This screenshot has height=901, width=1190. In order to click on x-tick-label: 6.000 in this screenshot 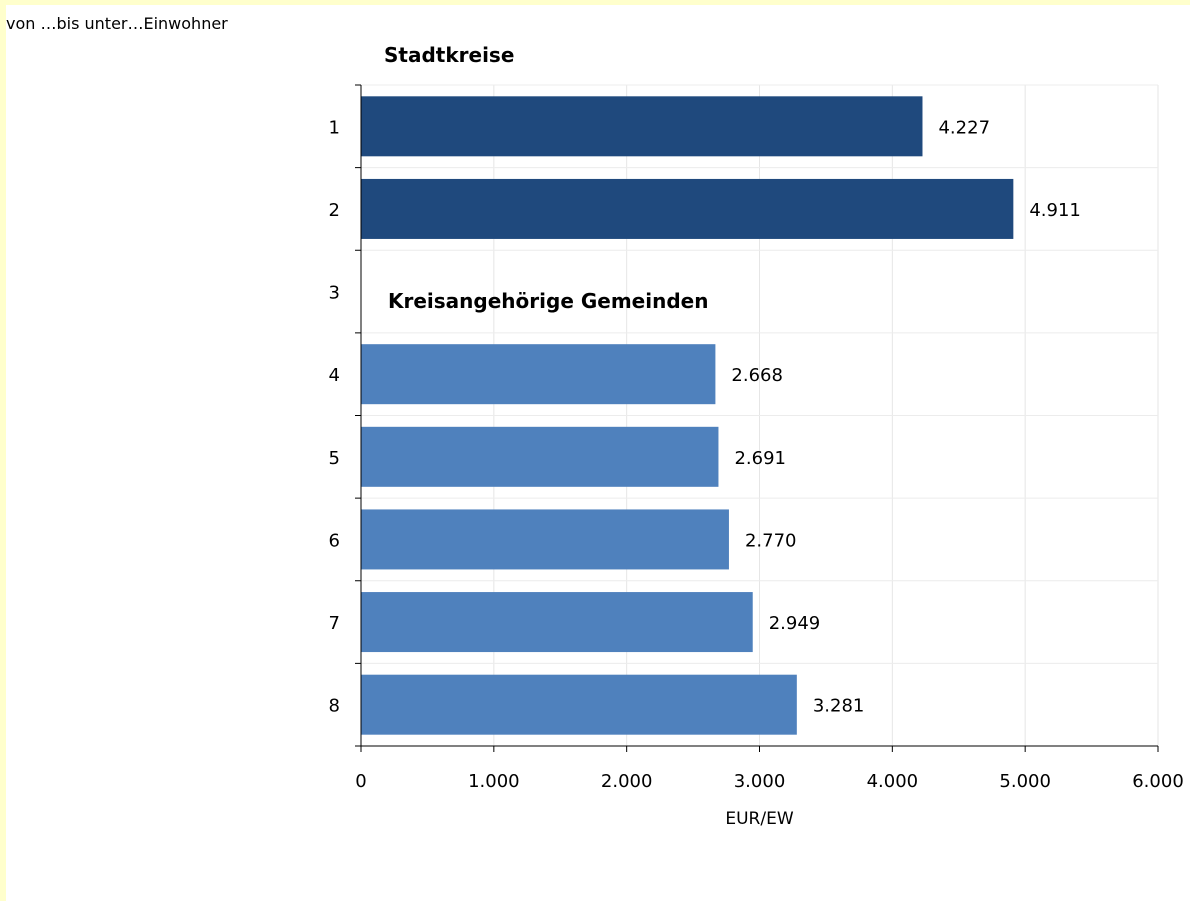, I will do `click(1158, 781)`.